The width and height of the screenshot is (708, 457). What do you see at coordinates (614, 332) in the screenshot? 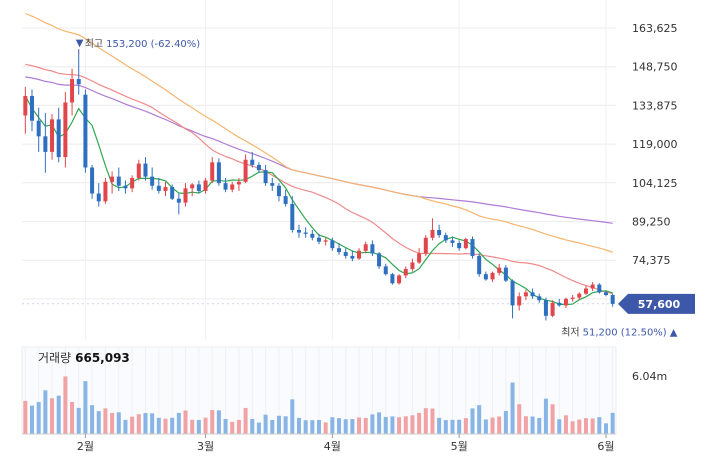
I see `low-marker-label: 최저 51,200 (12.50%)` at bounding box center [614, 332].